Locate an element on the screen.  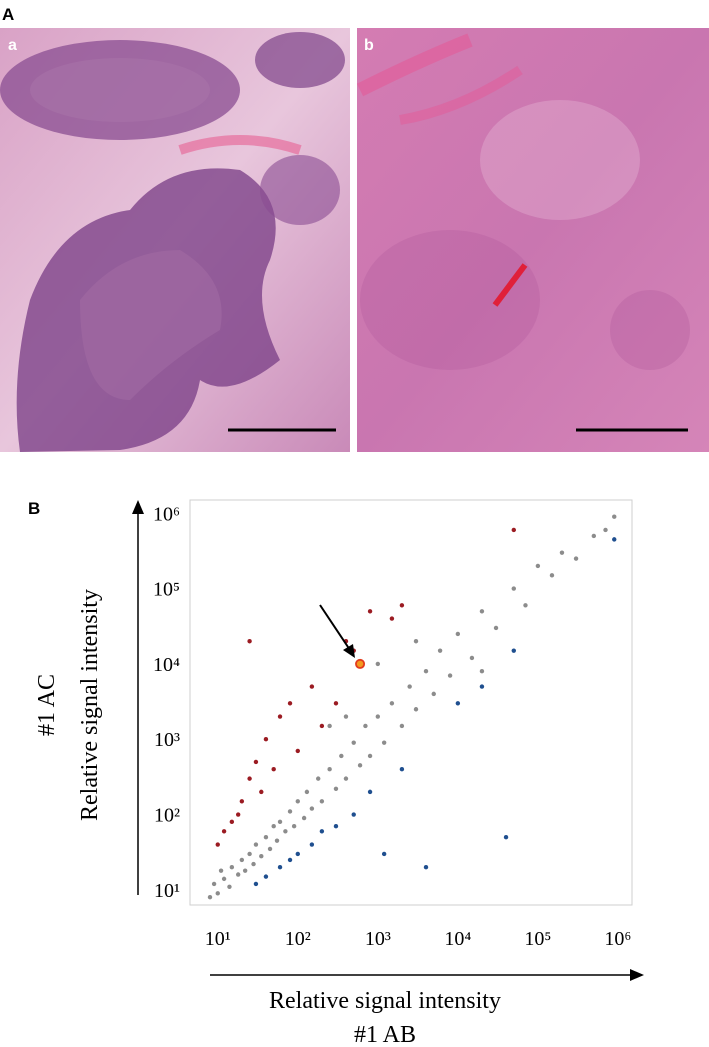
y-tick-label: 10⁶ is located at coordinates (166, 514).